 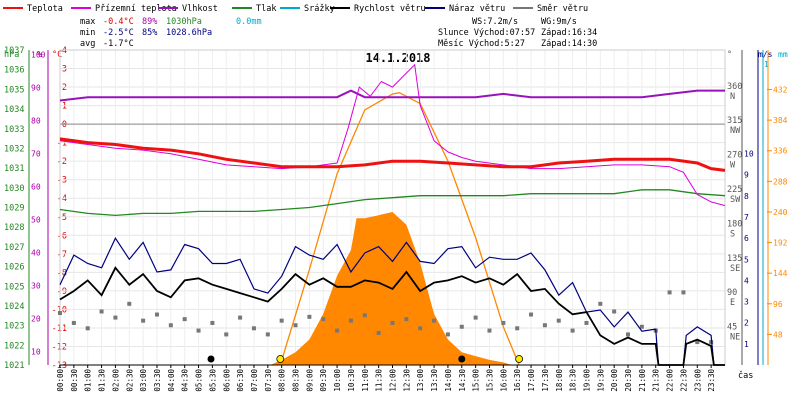 What do you see at coordinates (569, 44) in the screenshot?
I see `stat-moon-set: Západ:14:30` at bounding box center [569, 44].